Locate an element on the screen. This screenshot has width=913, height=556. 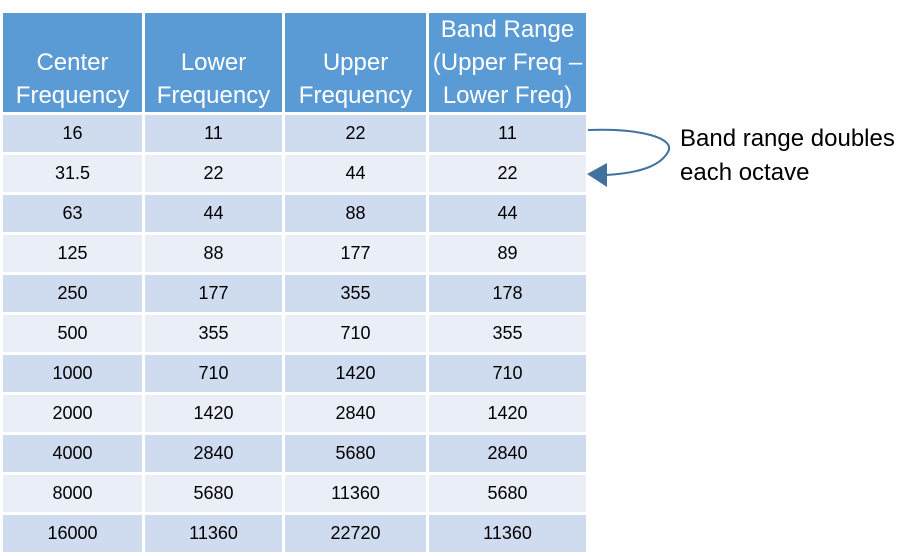
table-row: 500 355 710 355 is located at coordinates (294, 333).